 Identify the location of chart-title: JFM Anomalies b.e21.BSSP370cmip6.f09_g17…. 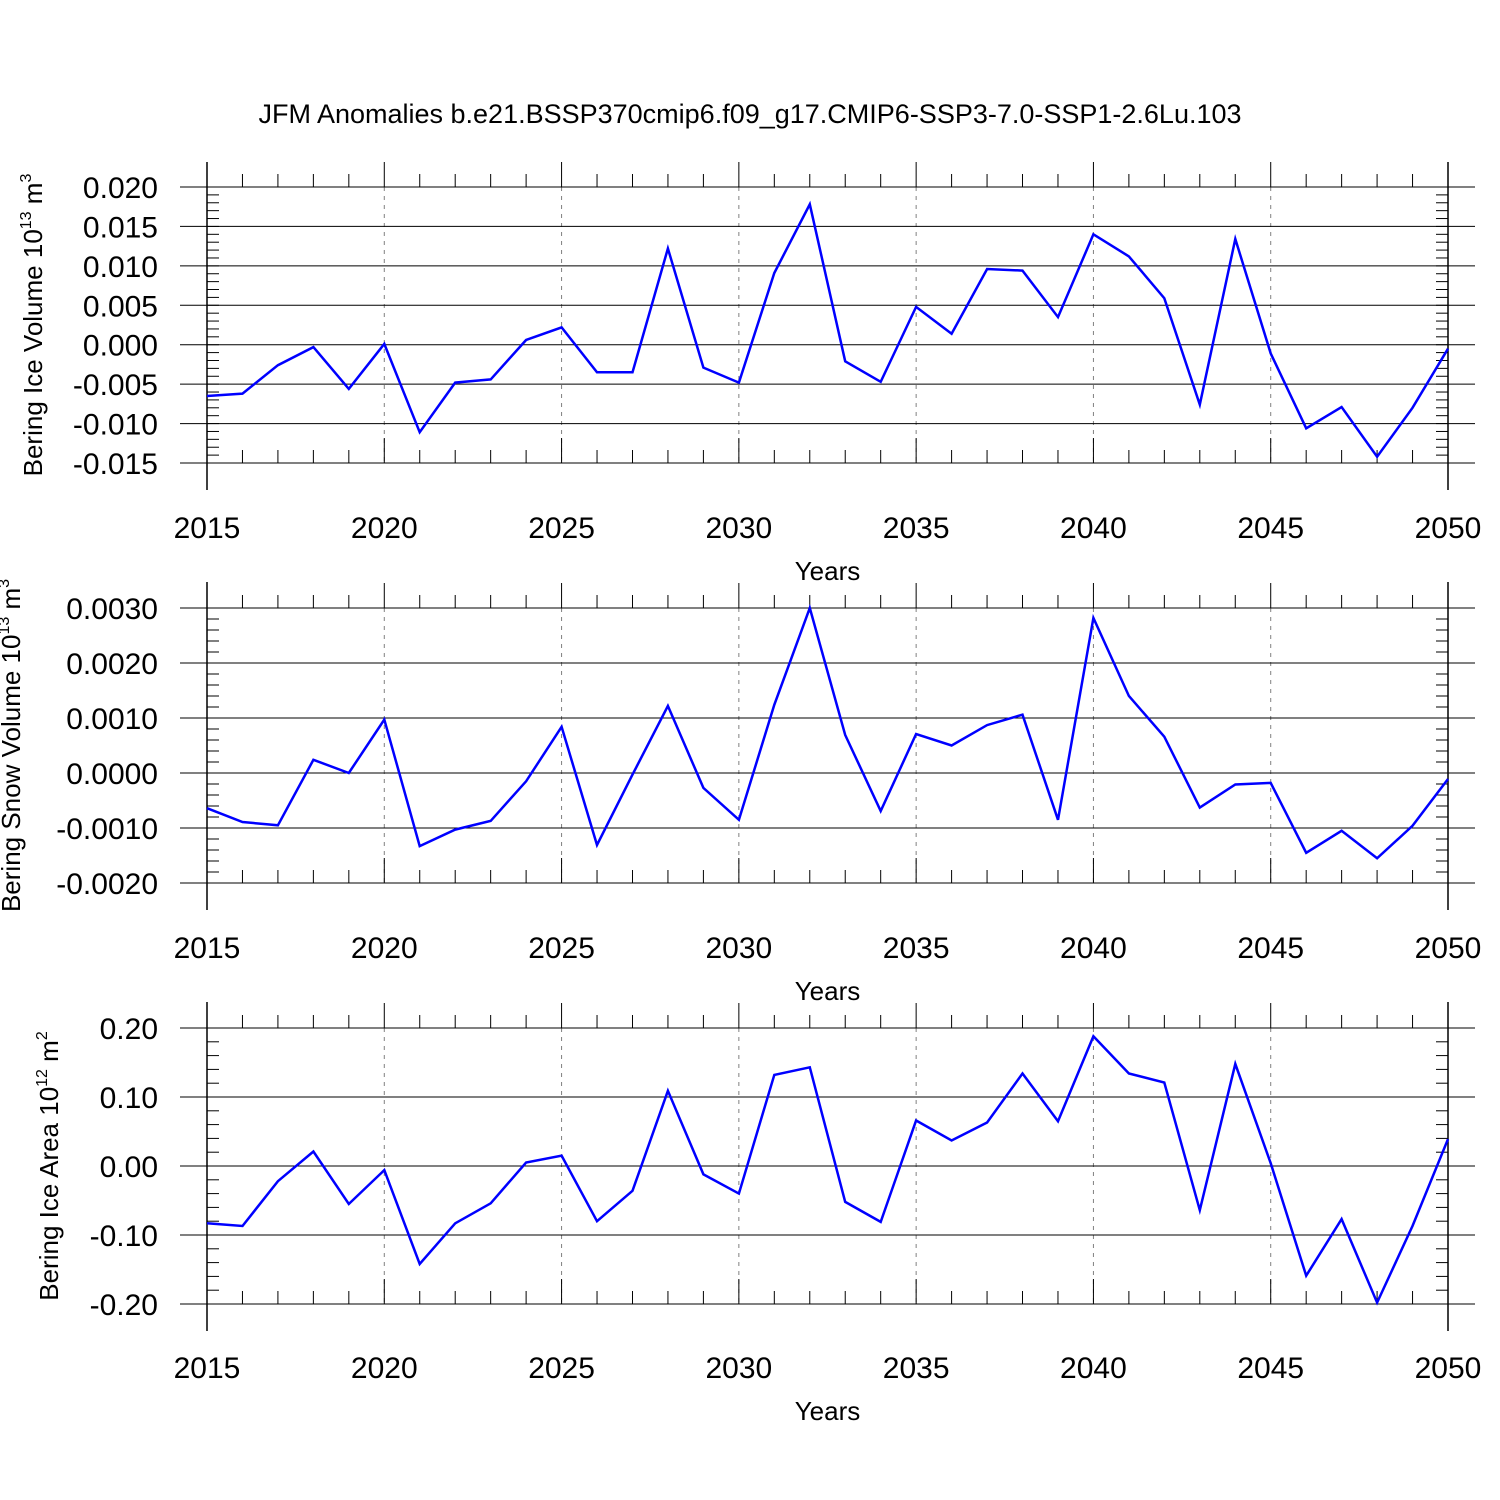
(749, 114).